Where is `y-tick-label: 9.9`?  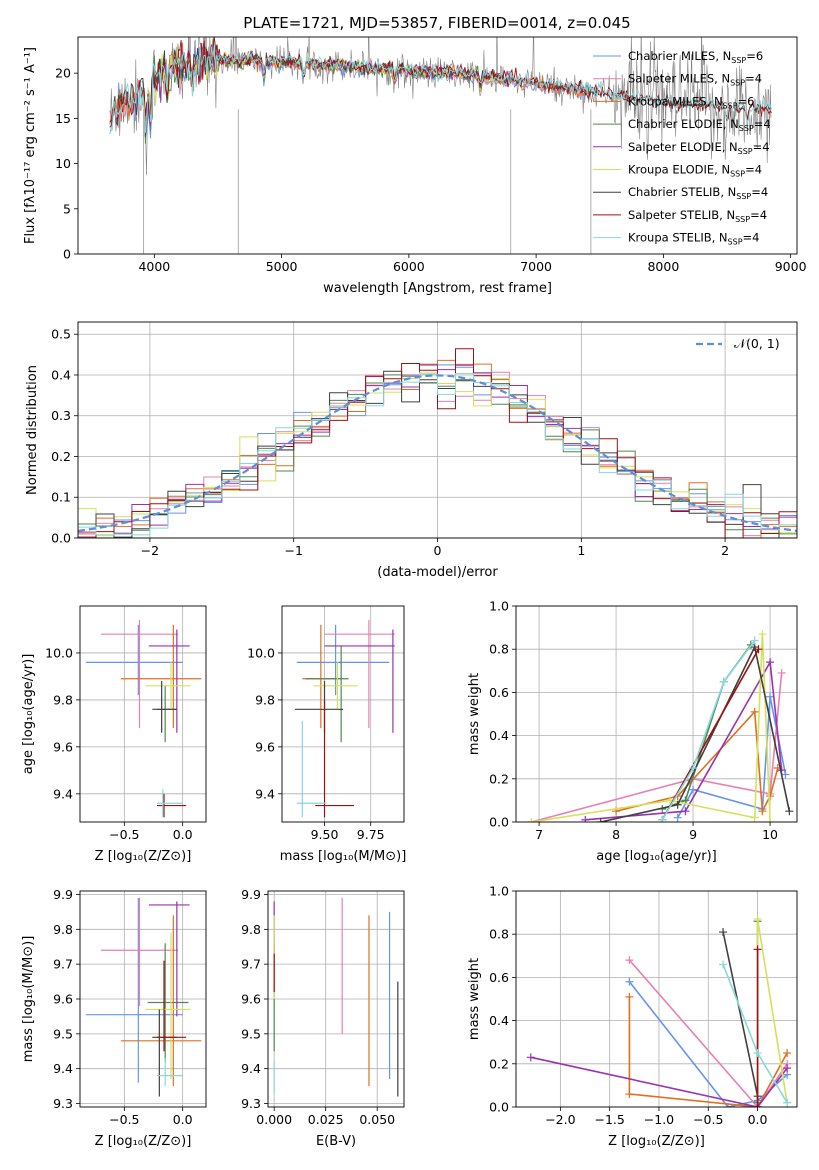
y-tick-label: 9.9 is located at coordinates (63, 894).